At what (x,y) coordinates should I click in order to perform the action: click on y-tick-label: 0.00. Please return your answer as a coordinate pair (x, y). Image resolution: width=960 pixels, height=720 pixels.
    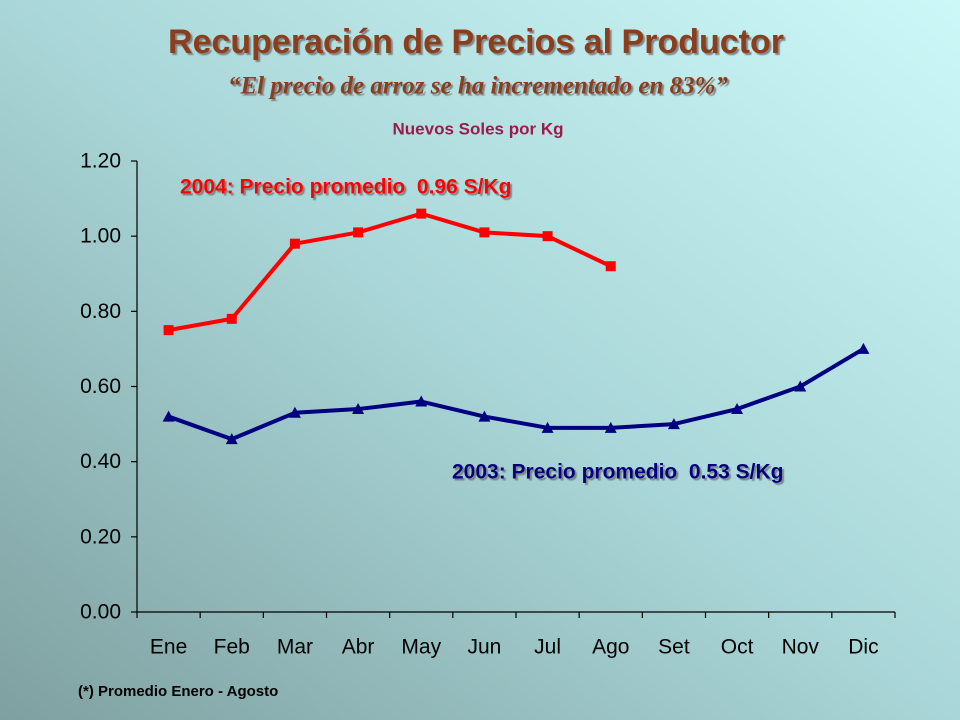
    Looking at the image, I should click on (100, 612).